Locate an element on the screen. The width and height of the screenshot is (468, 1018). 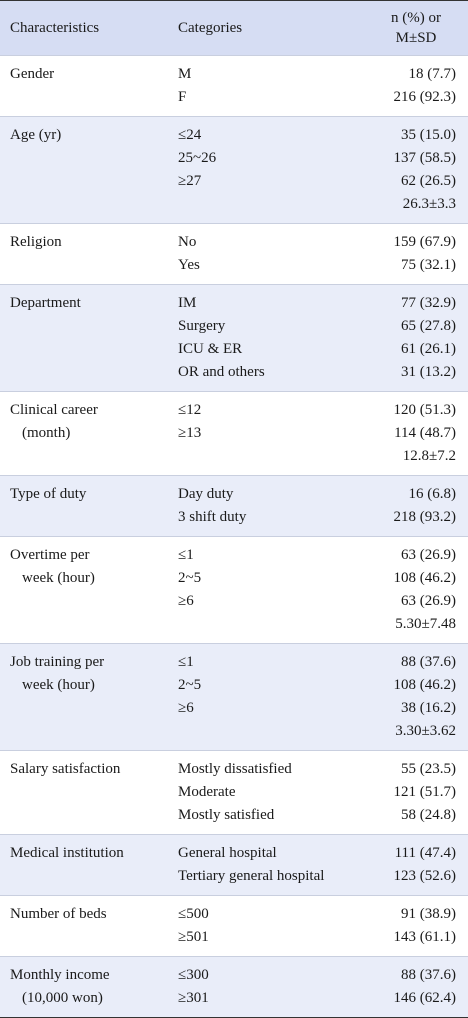
characteristic-cell: Medical institution is located at coordinates (89, 865).